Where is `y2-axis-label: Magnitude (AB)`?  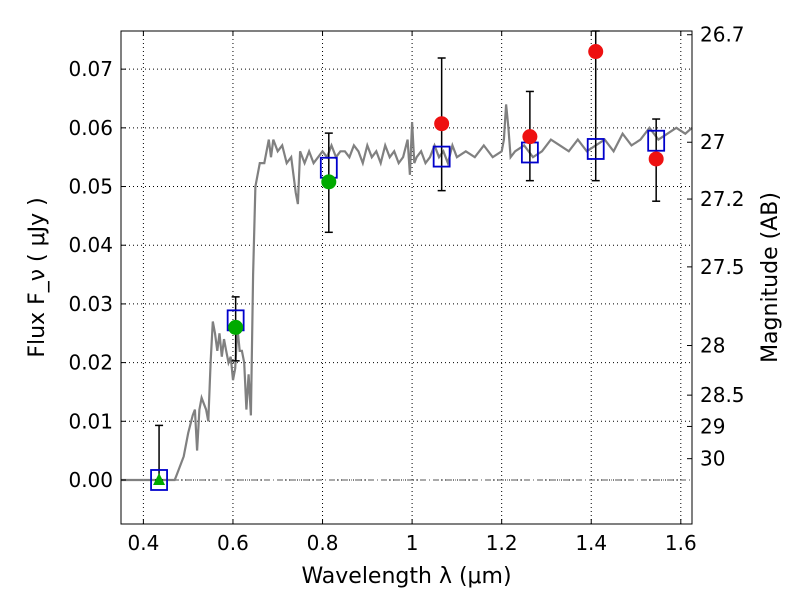 y2-axis-label: Magnitude (AB) is located at coordinates (770, 277).